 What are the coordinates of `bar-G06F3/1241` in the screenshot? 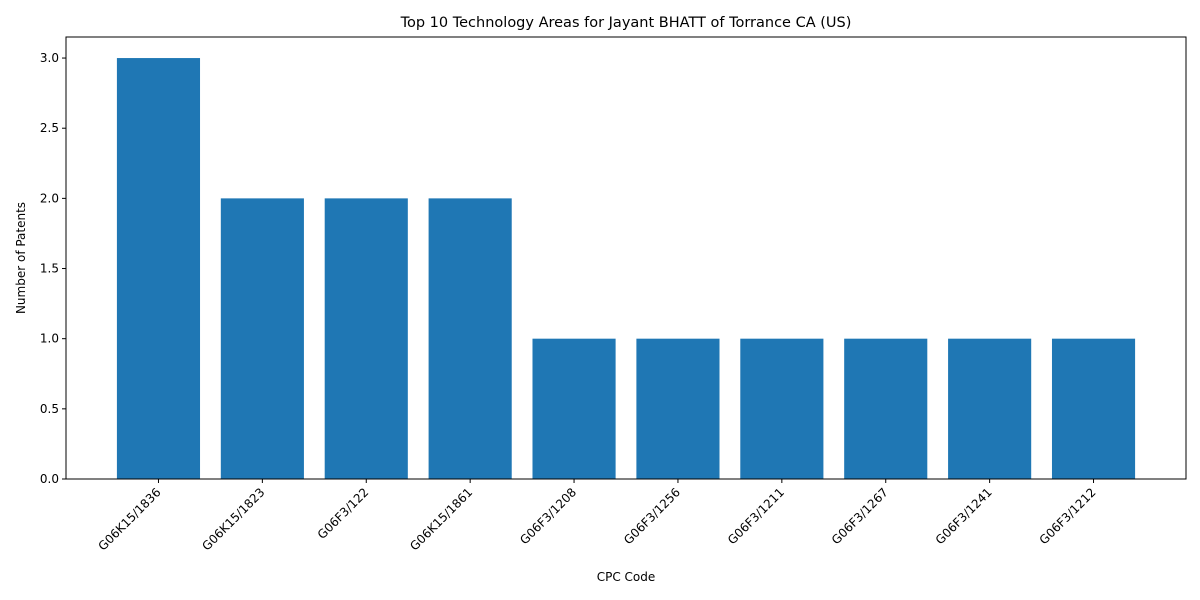 It's located at (989, 409).